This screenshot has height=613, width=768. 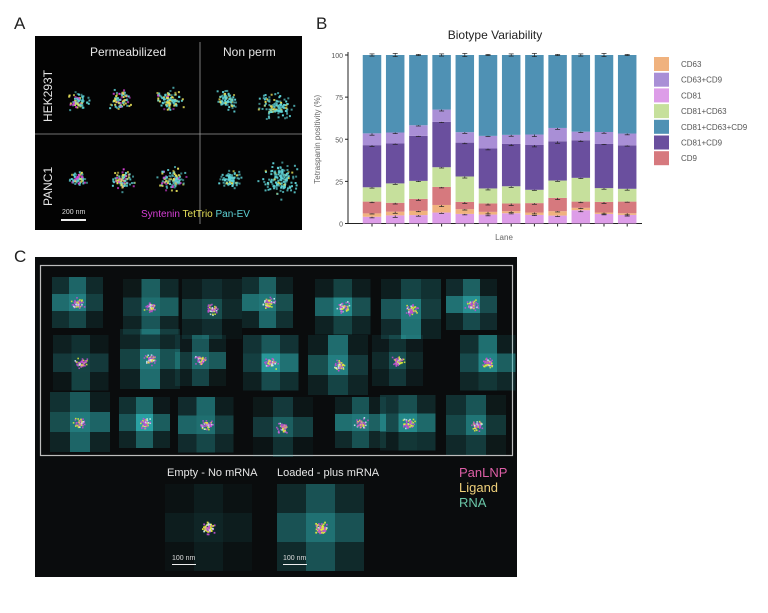 I want to click on channel-pan-ev: Pan-EV, so click(x=232, y=214).